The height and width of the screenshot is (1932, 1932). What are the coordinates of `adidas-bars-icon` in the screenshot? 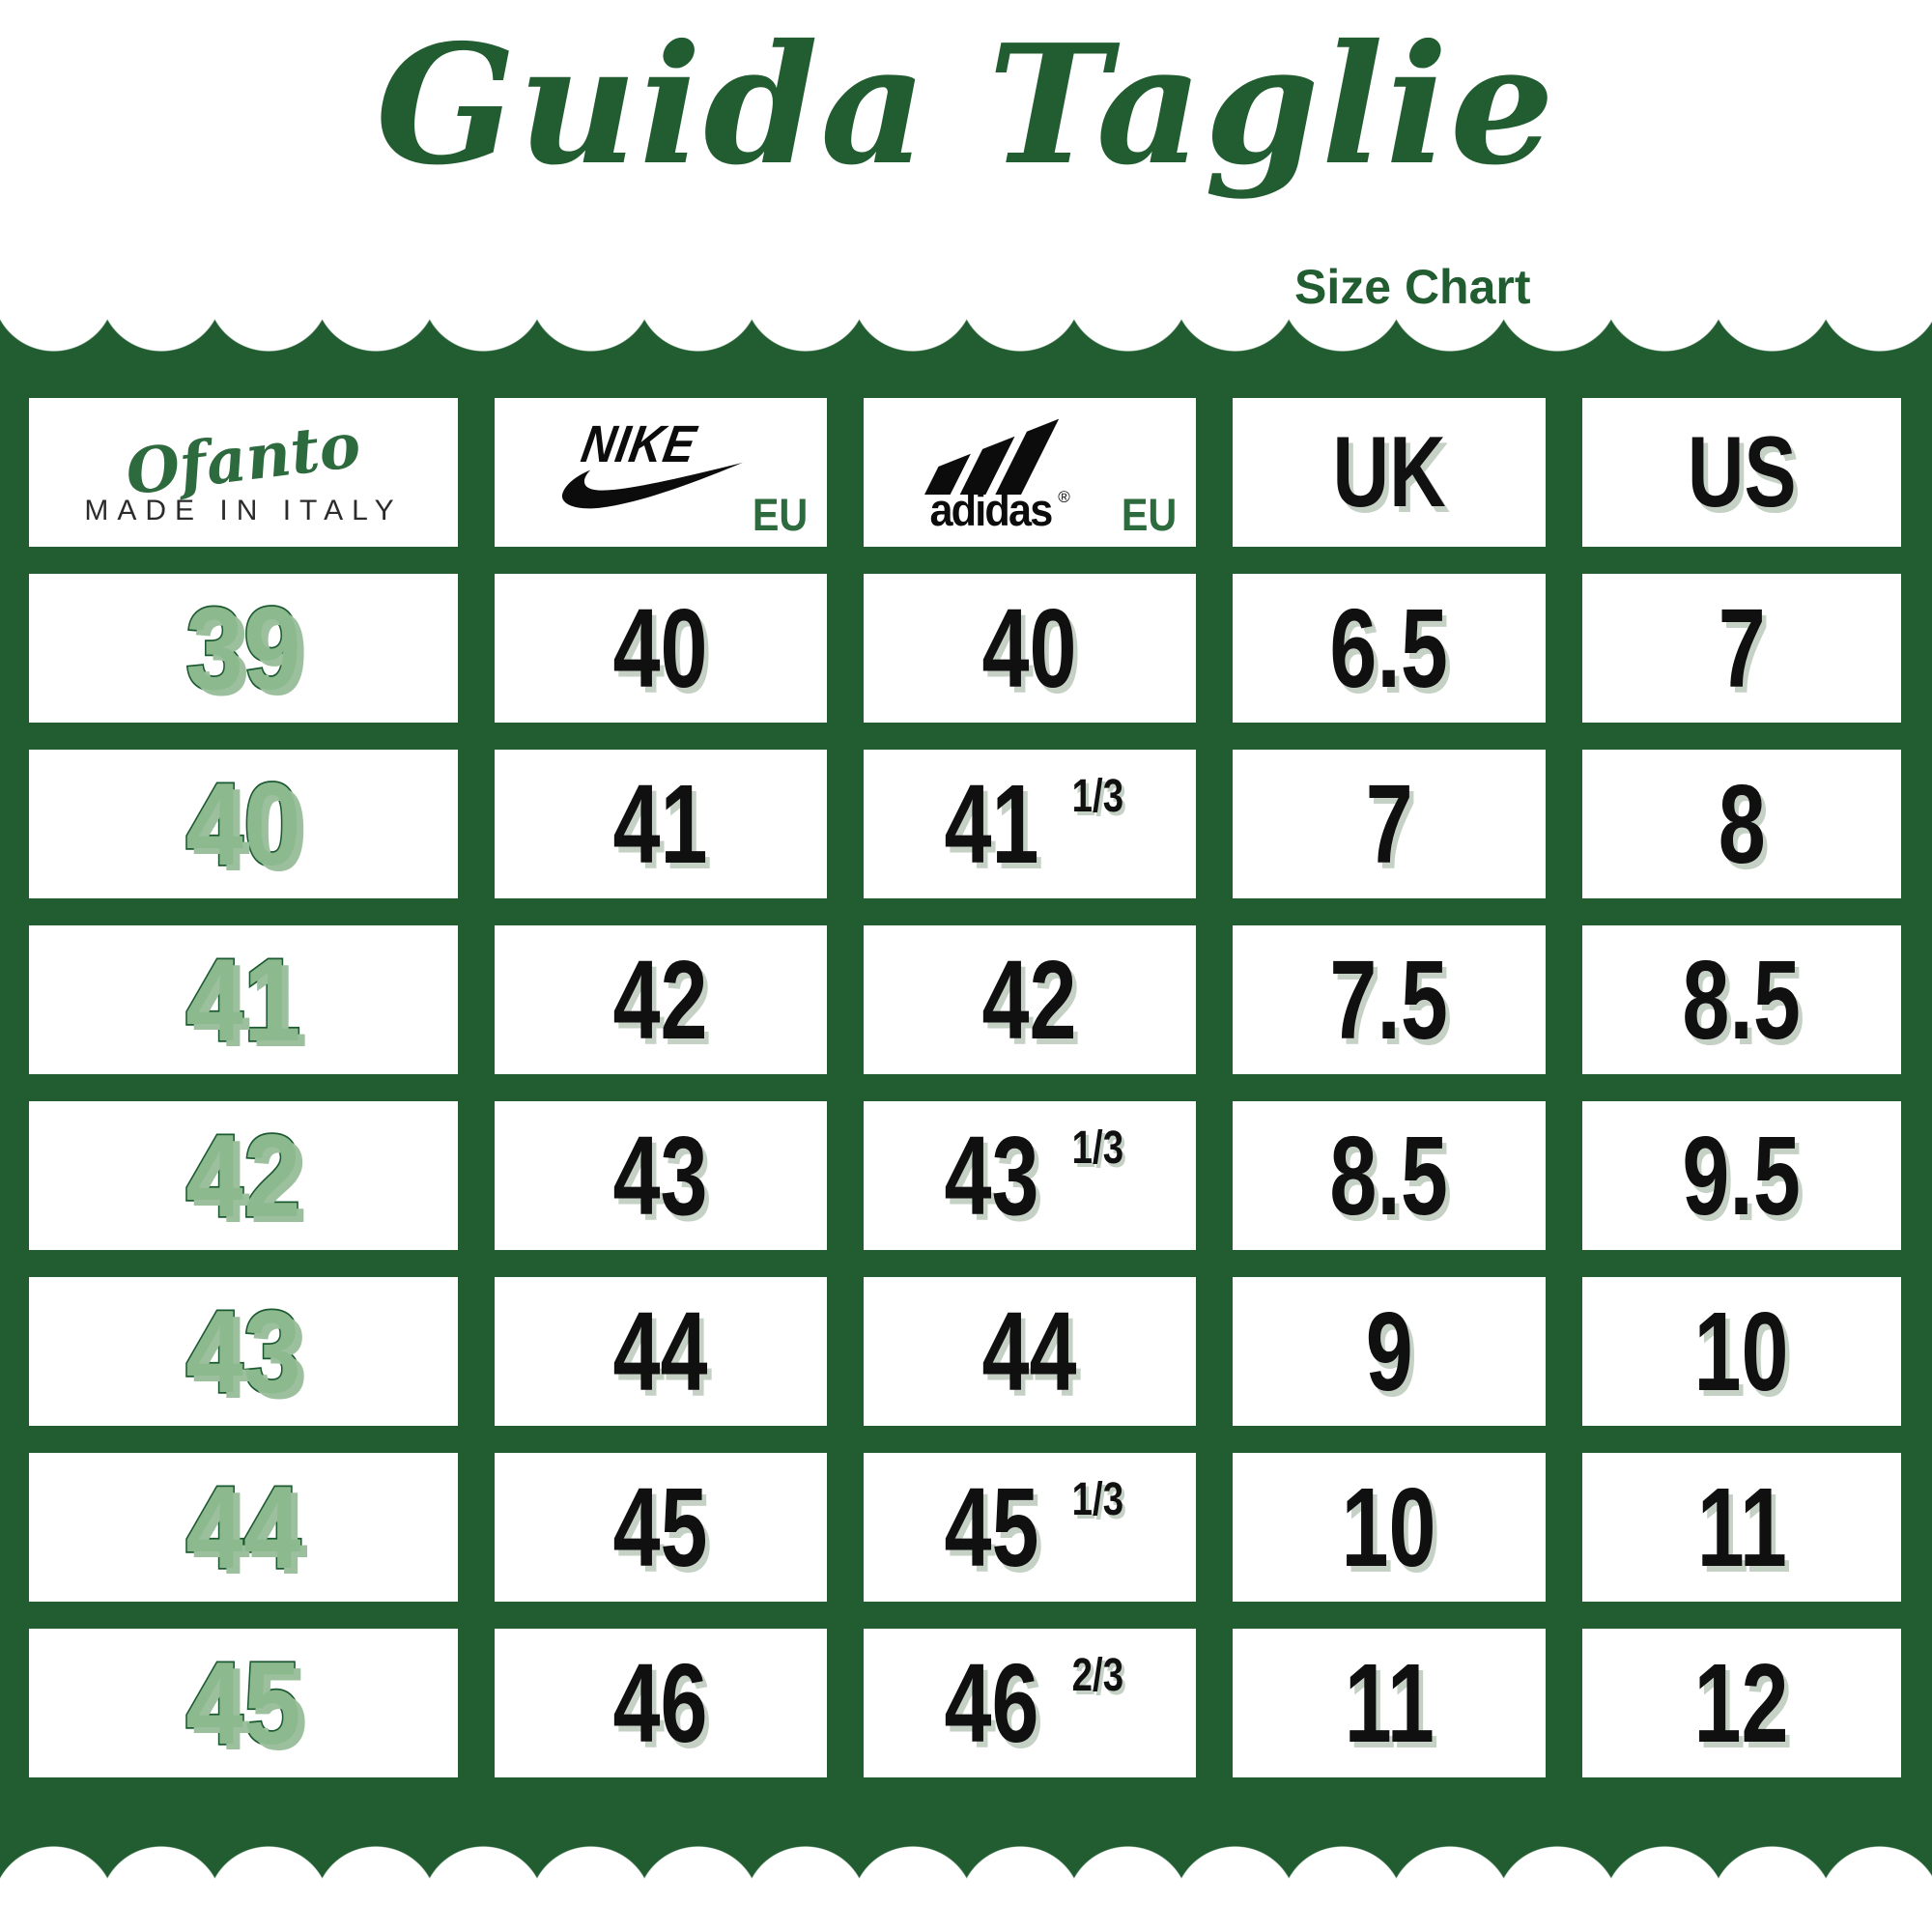 It's located at (992, 456).